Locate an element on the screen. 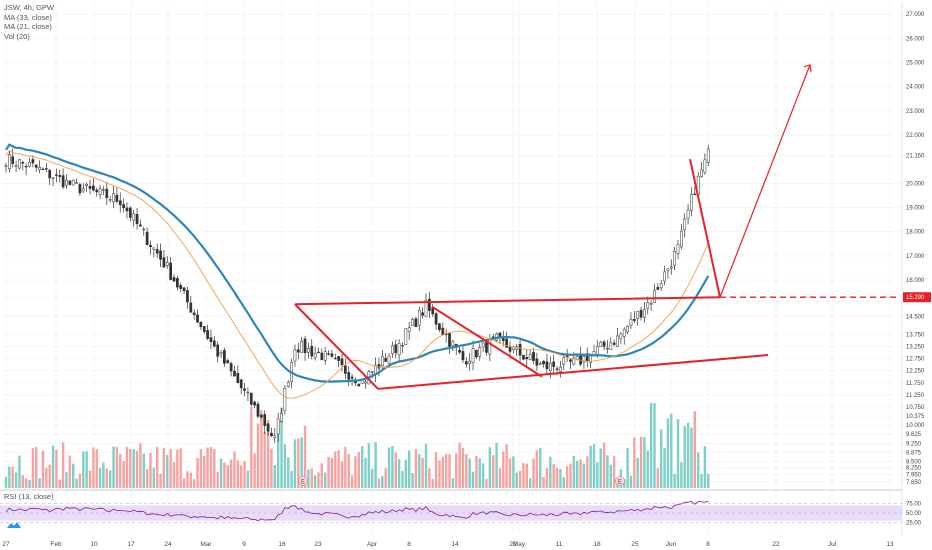 Image resolution: width=932 pixels, height=550 pixels. x-tick-label: Jun is located at coordinates (671, 544).